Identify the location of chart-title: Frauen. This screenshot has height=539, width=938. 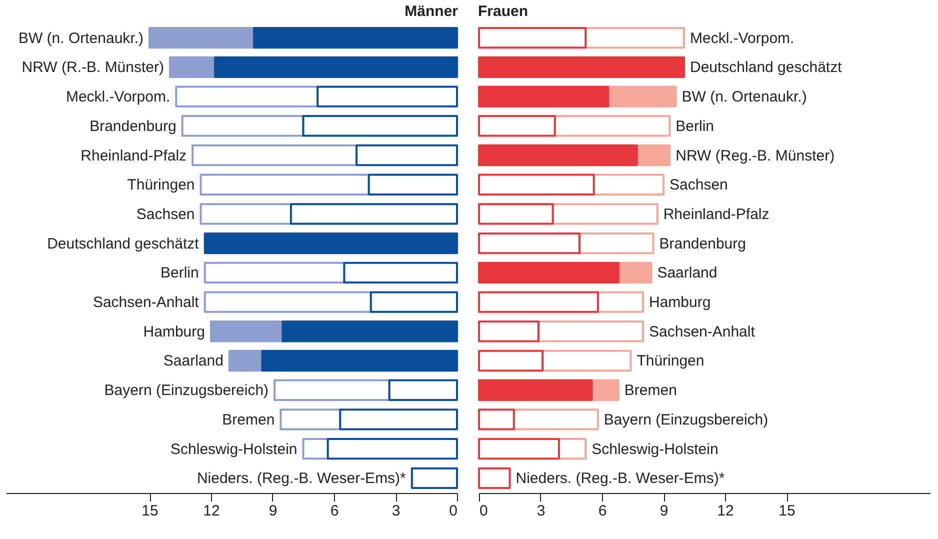
(503, 11).